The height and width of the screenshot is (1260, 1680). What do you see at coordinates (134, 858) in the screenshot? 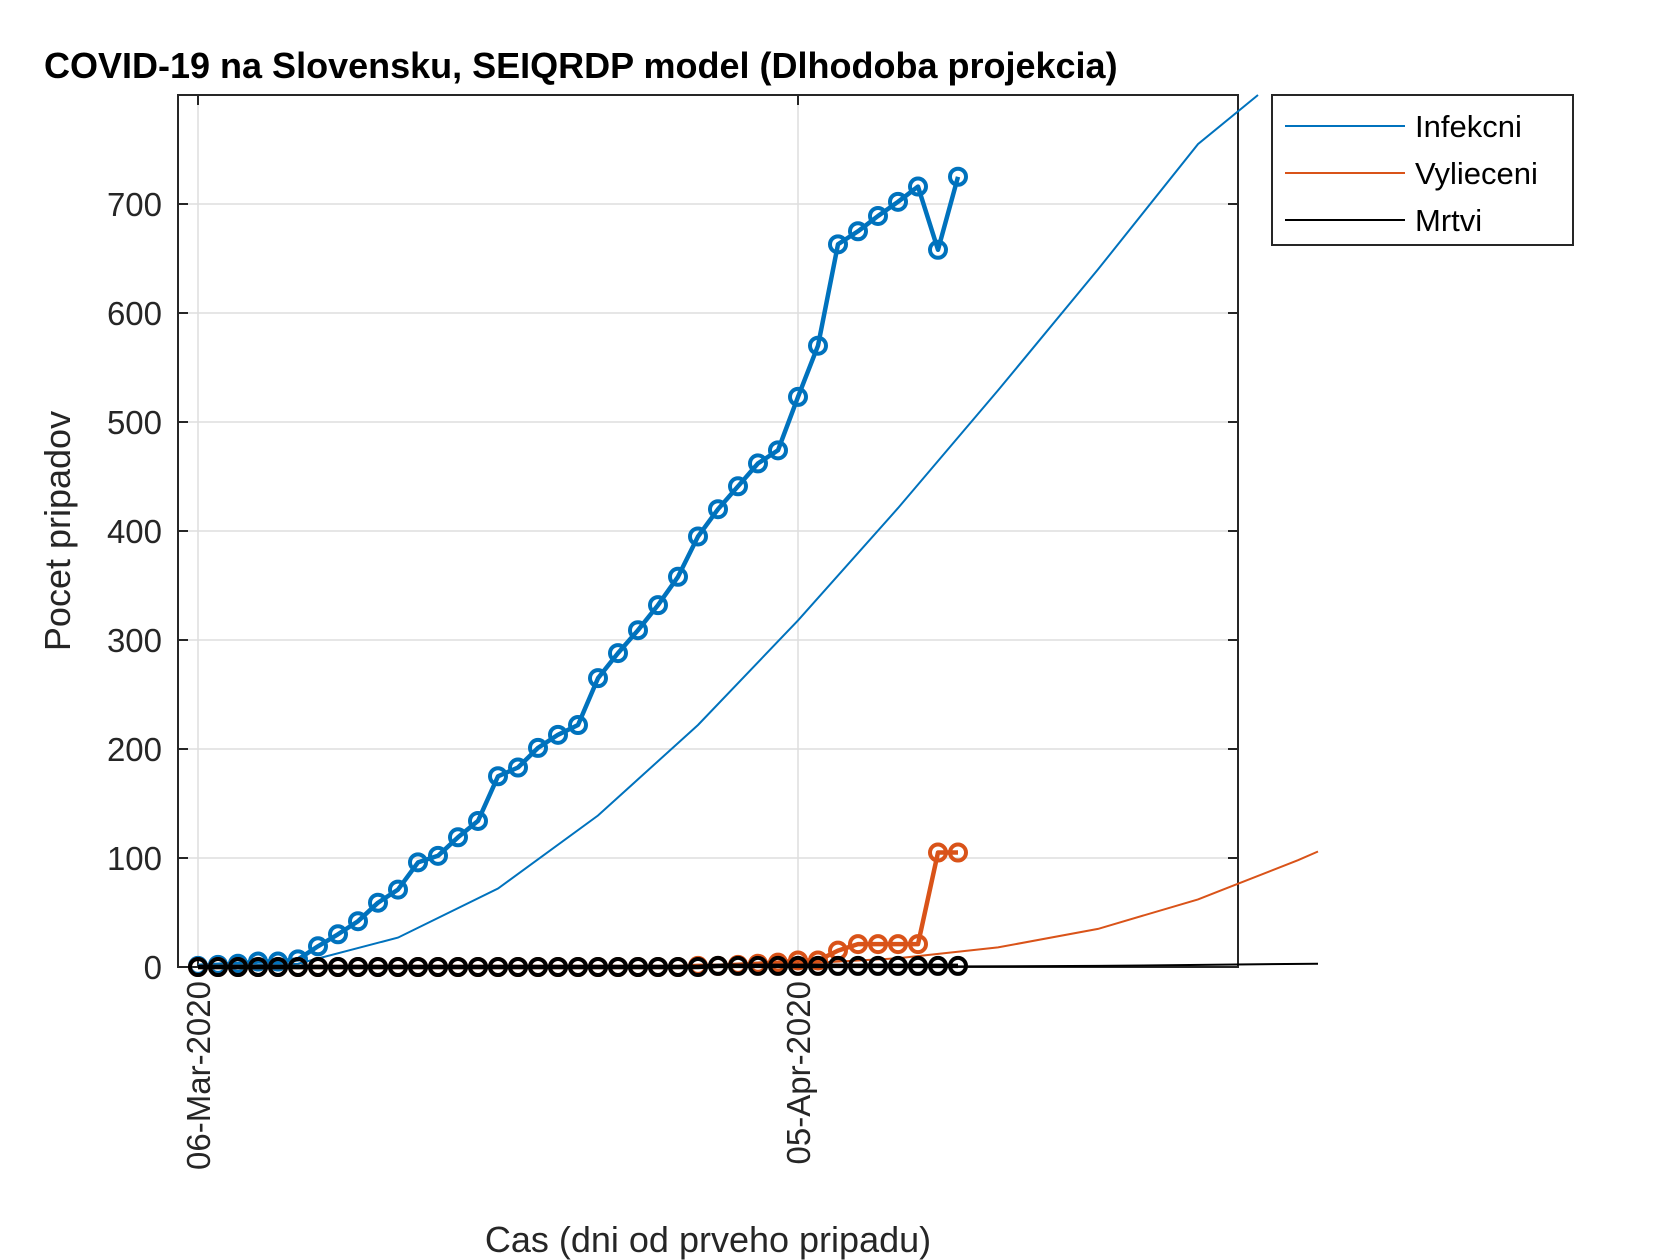
I see `y-tick-label: 100` at bounding box center [134, 858].